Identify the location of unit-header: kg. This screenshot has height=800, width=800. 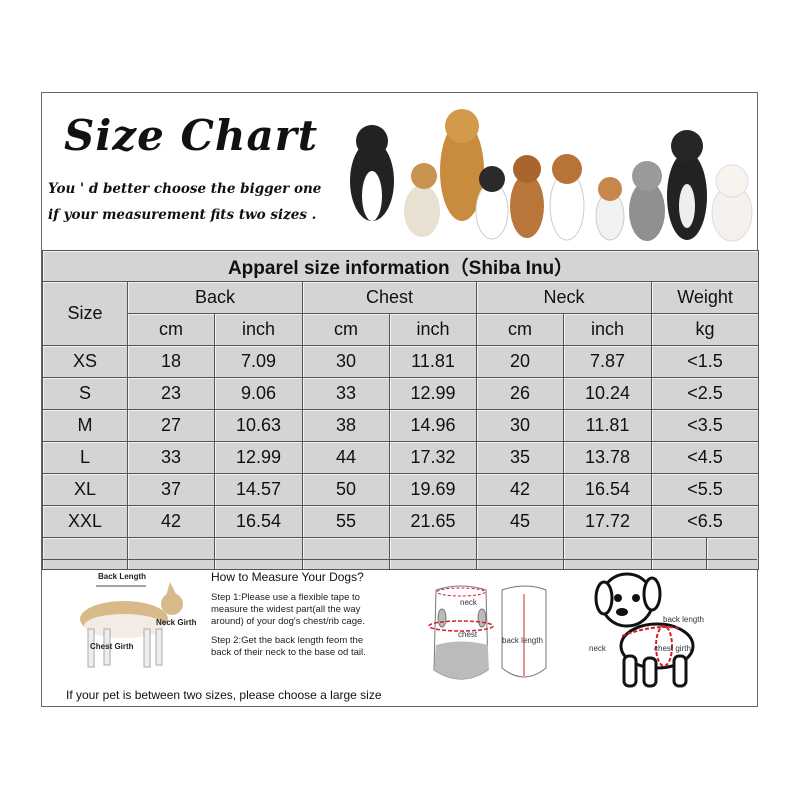
(705, 329).